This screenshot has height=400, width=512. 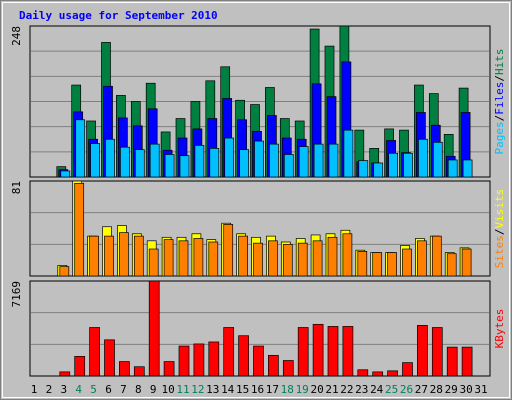 I want to click on x-tick-label: 4, so click(x=78, y=389).